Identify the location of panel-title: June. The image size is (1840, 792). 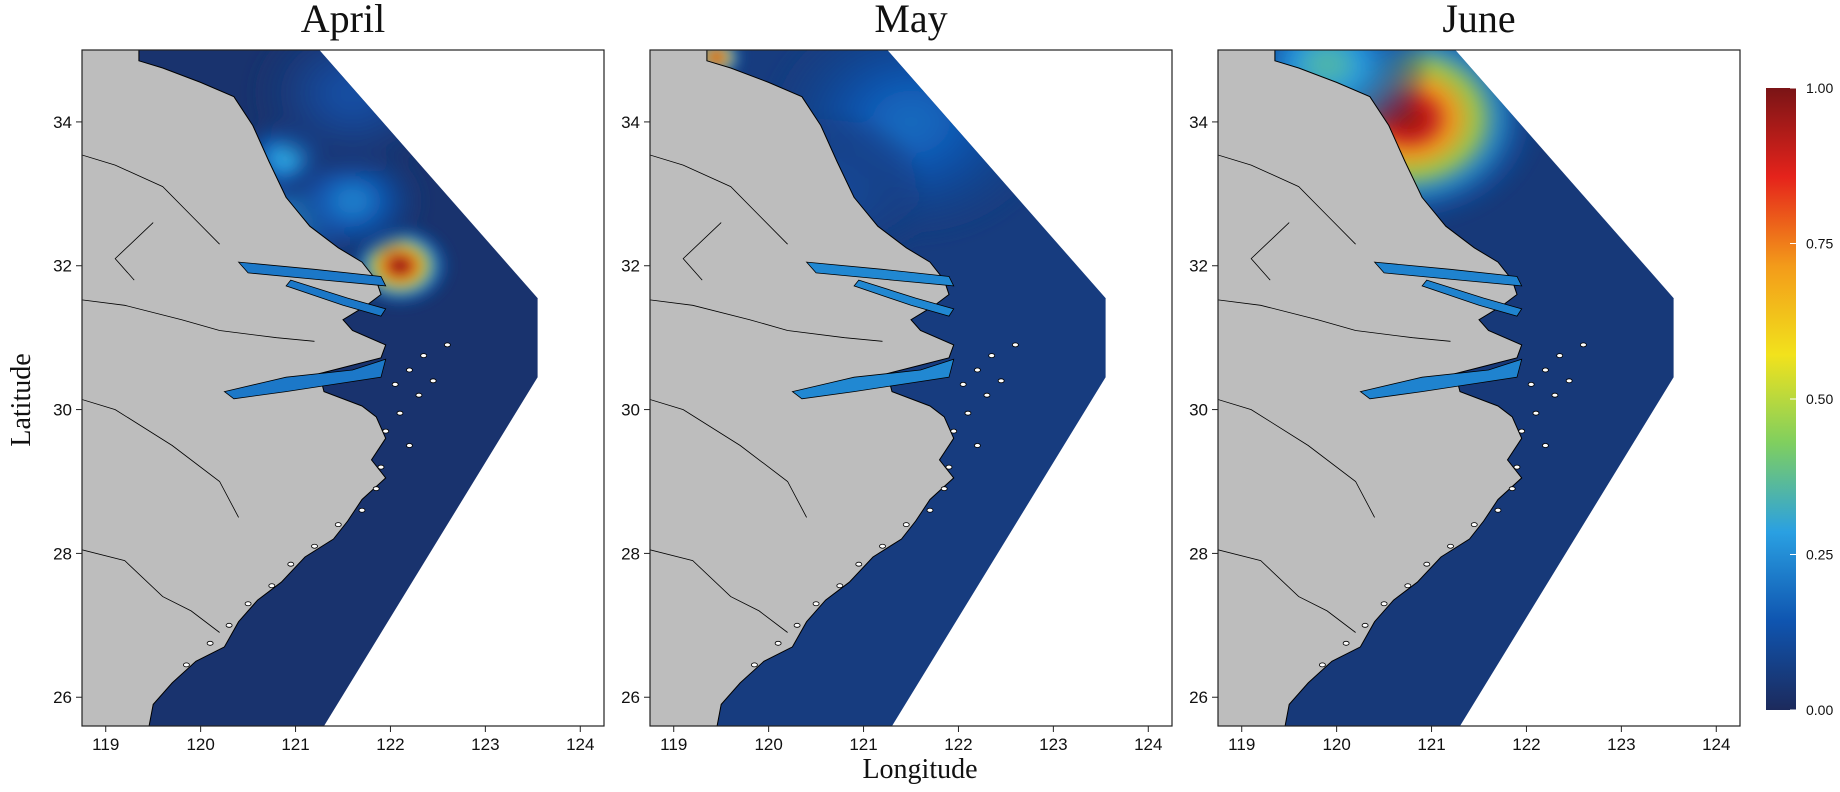
(1478, 20).